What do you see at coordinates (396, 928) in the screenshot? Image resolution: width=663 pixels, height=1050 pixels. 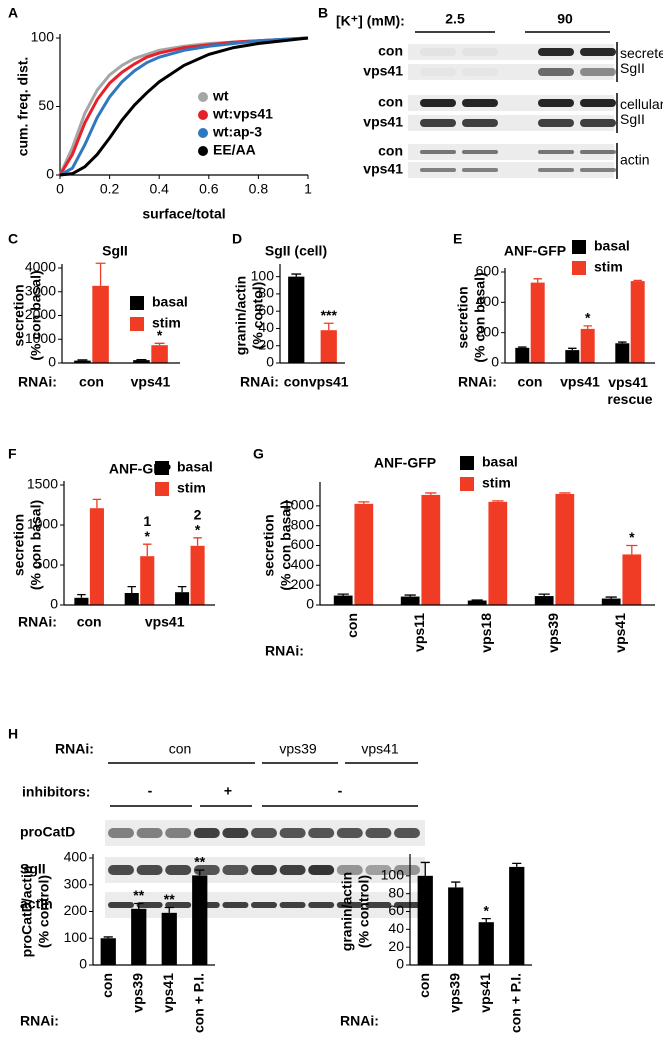 I see `y-tick-label: 40` at bounding box center [396, 928].